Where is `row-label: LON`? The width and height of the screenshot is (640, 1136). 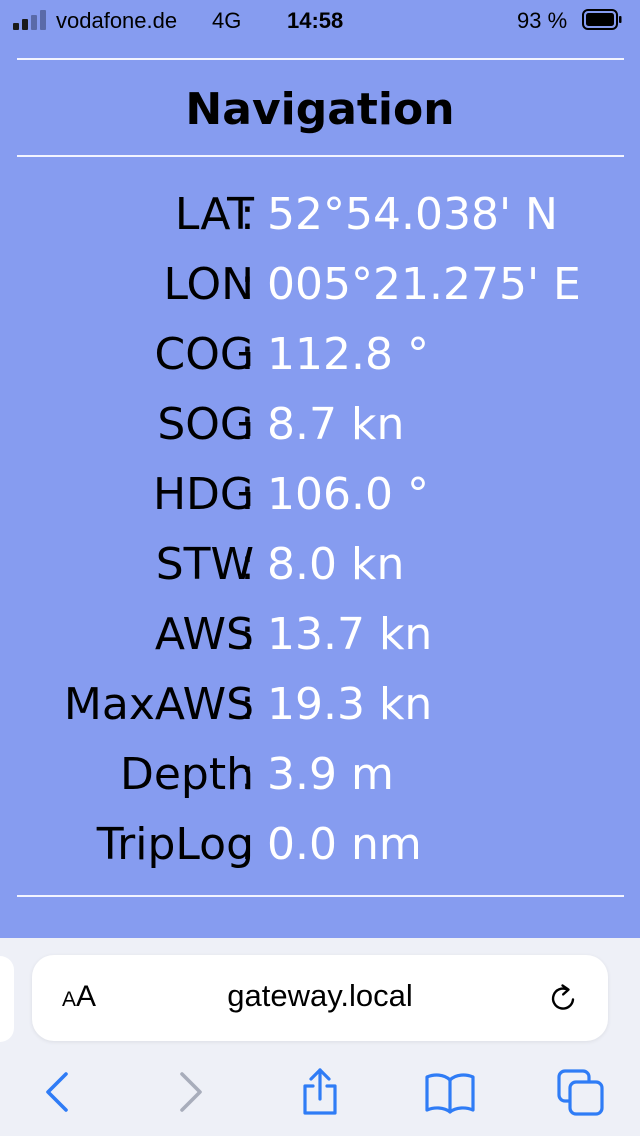
row-label: LON is located at coordinates (209, 284).